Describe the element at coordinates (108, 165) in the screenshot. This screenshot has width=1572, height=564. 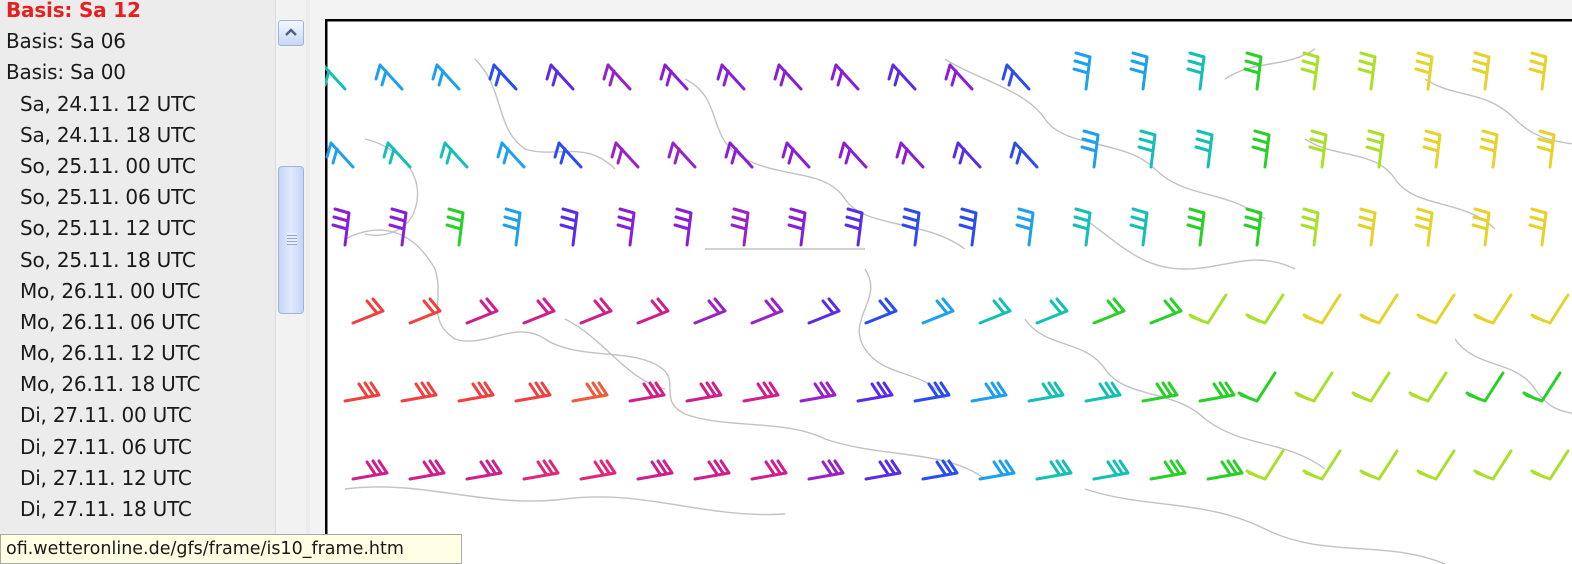
I see `forecast-time-link: So, 25.11. 00 UTC` at that location.